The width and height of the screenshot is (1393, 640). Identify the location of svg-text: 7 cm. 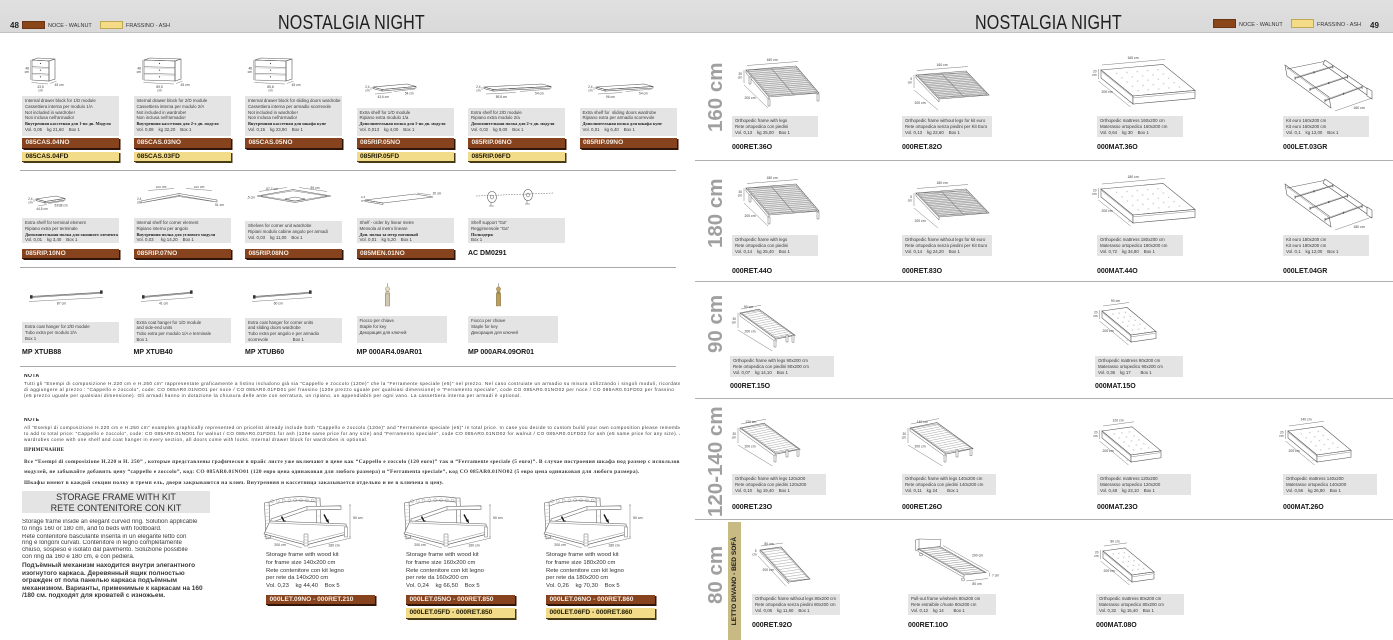
(995, 576).